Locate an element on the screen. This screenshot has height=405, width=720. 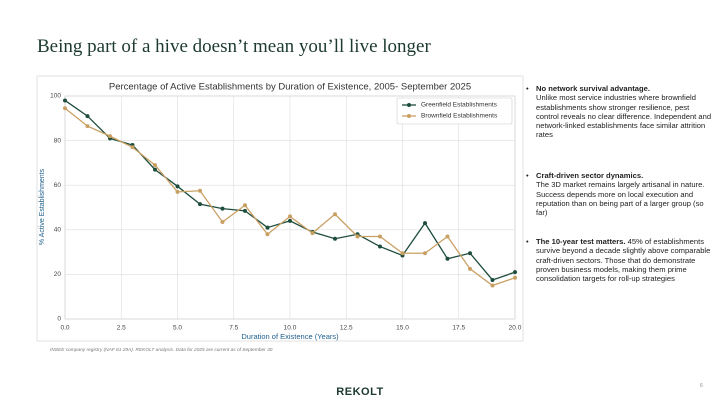
y-tick-label: 80 is located at coordinates (58, 140).